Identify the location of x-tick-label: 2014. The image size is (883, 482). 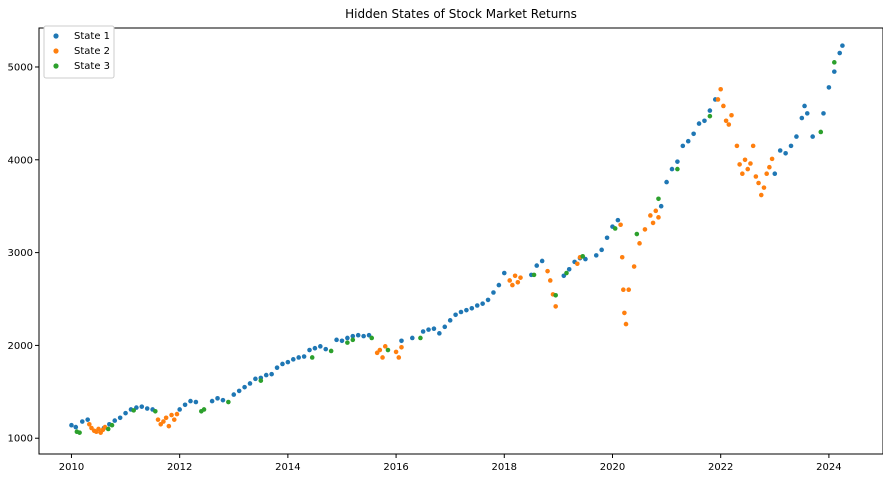
(287, 467).